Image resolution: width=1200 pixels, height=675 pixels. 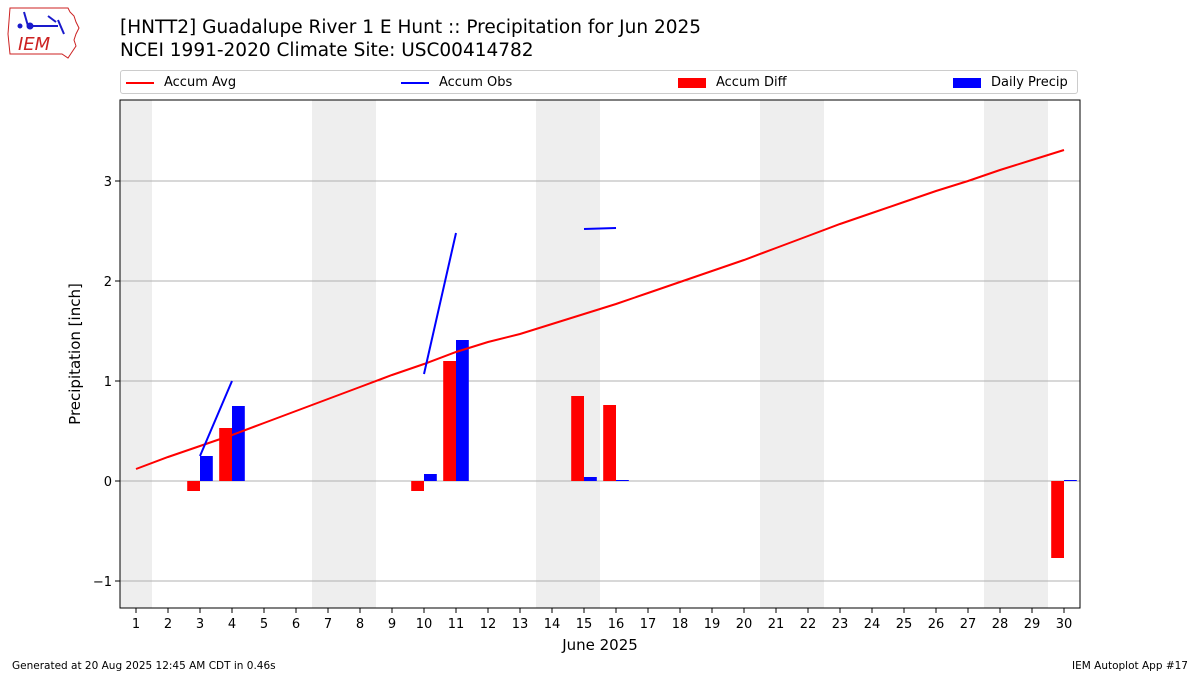 I want to click on x-tick-label: 18, so click(x=680, y=624).